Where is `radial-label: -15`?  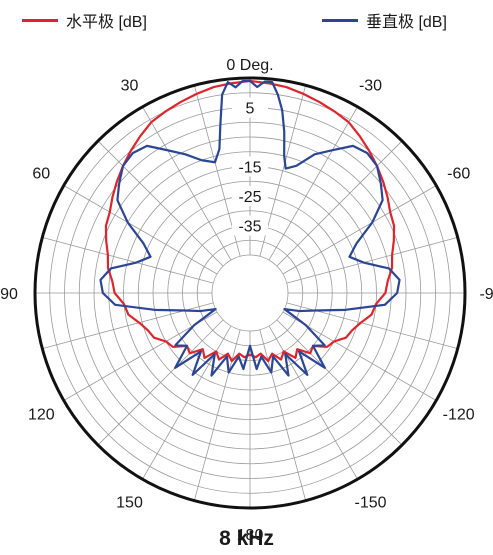
radial-label: -15 is located at coordinates (249, 168).